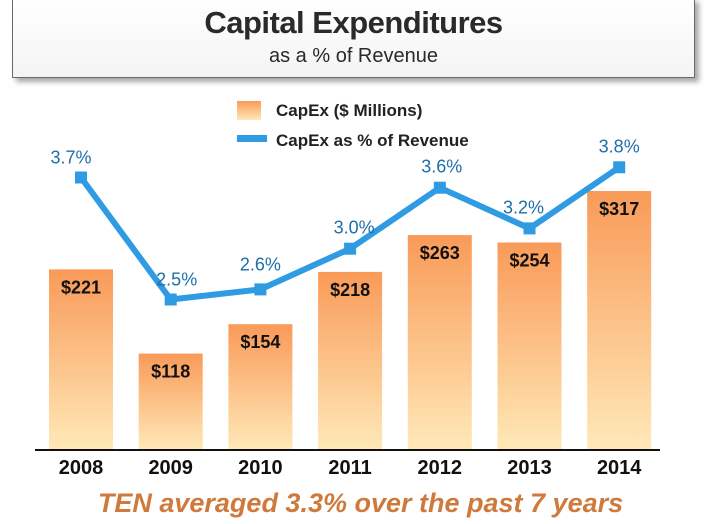 The height and width of the screenshot is (524, 721). I want to click on bar-2012, so click(439, 342).